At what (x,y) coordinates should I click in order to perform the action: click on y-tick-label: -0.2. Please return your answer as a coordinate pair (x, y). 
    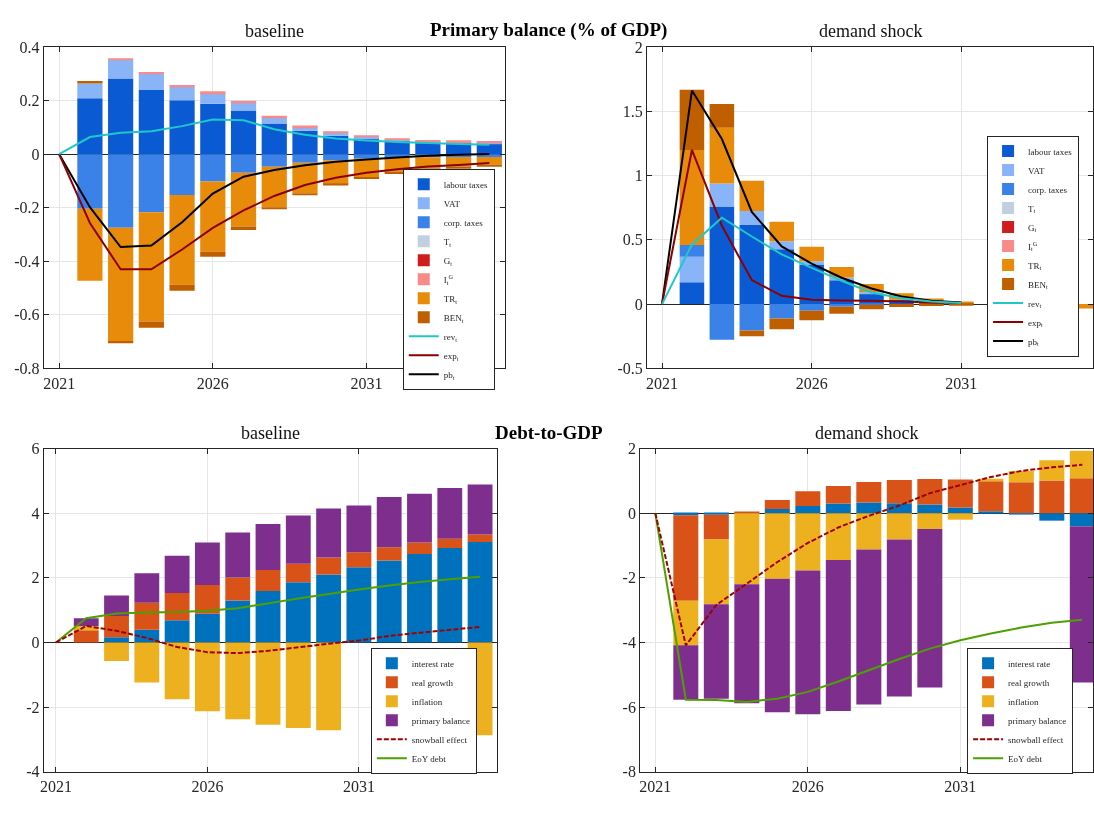
    Looking at the image, I should click on (27, 208).